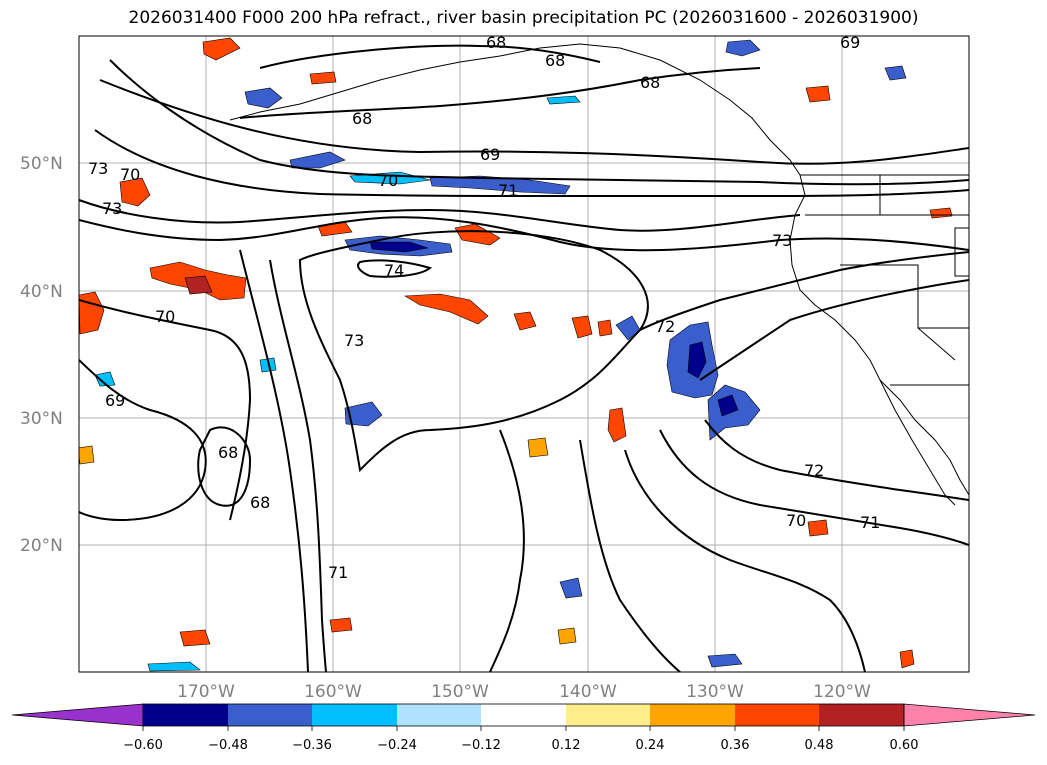  What do you see at coordinates (936, 344) in the screenshot?
I see `state-border-nv-az` at bounding box center [936, 344].